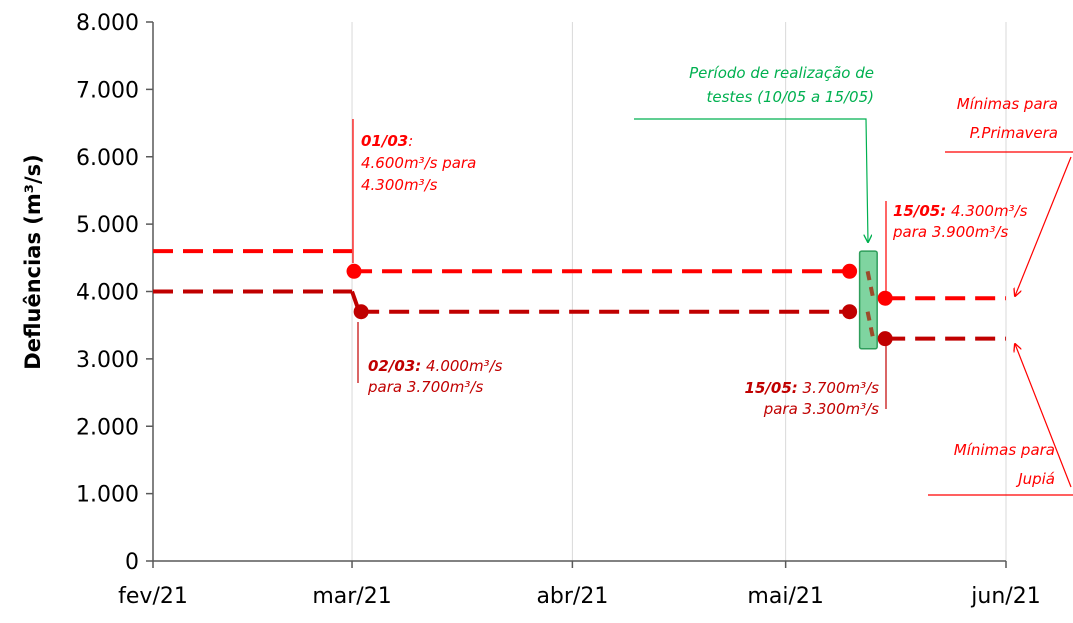  Describe the element at coordinates (132, 562) in the screenshot. I see `y-tick-label: 0` at that location.